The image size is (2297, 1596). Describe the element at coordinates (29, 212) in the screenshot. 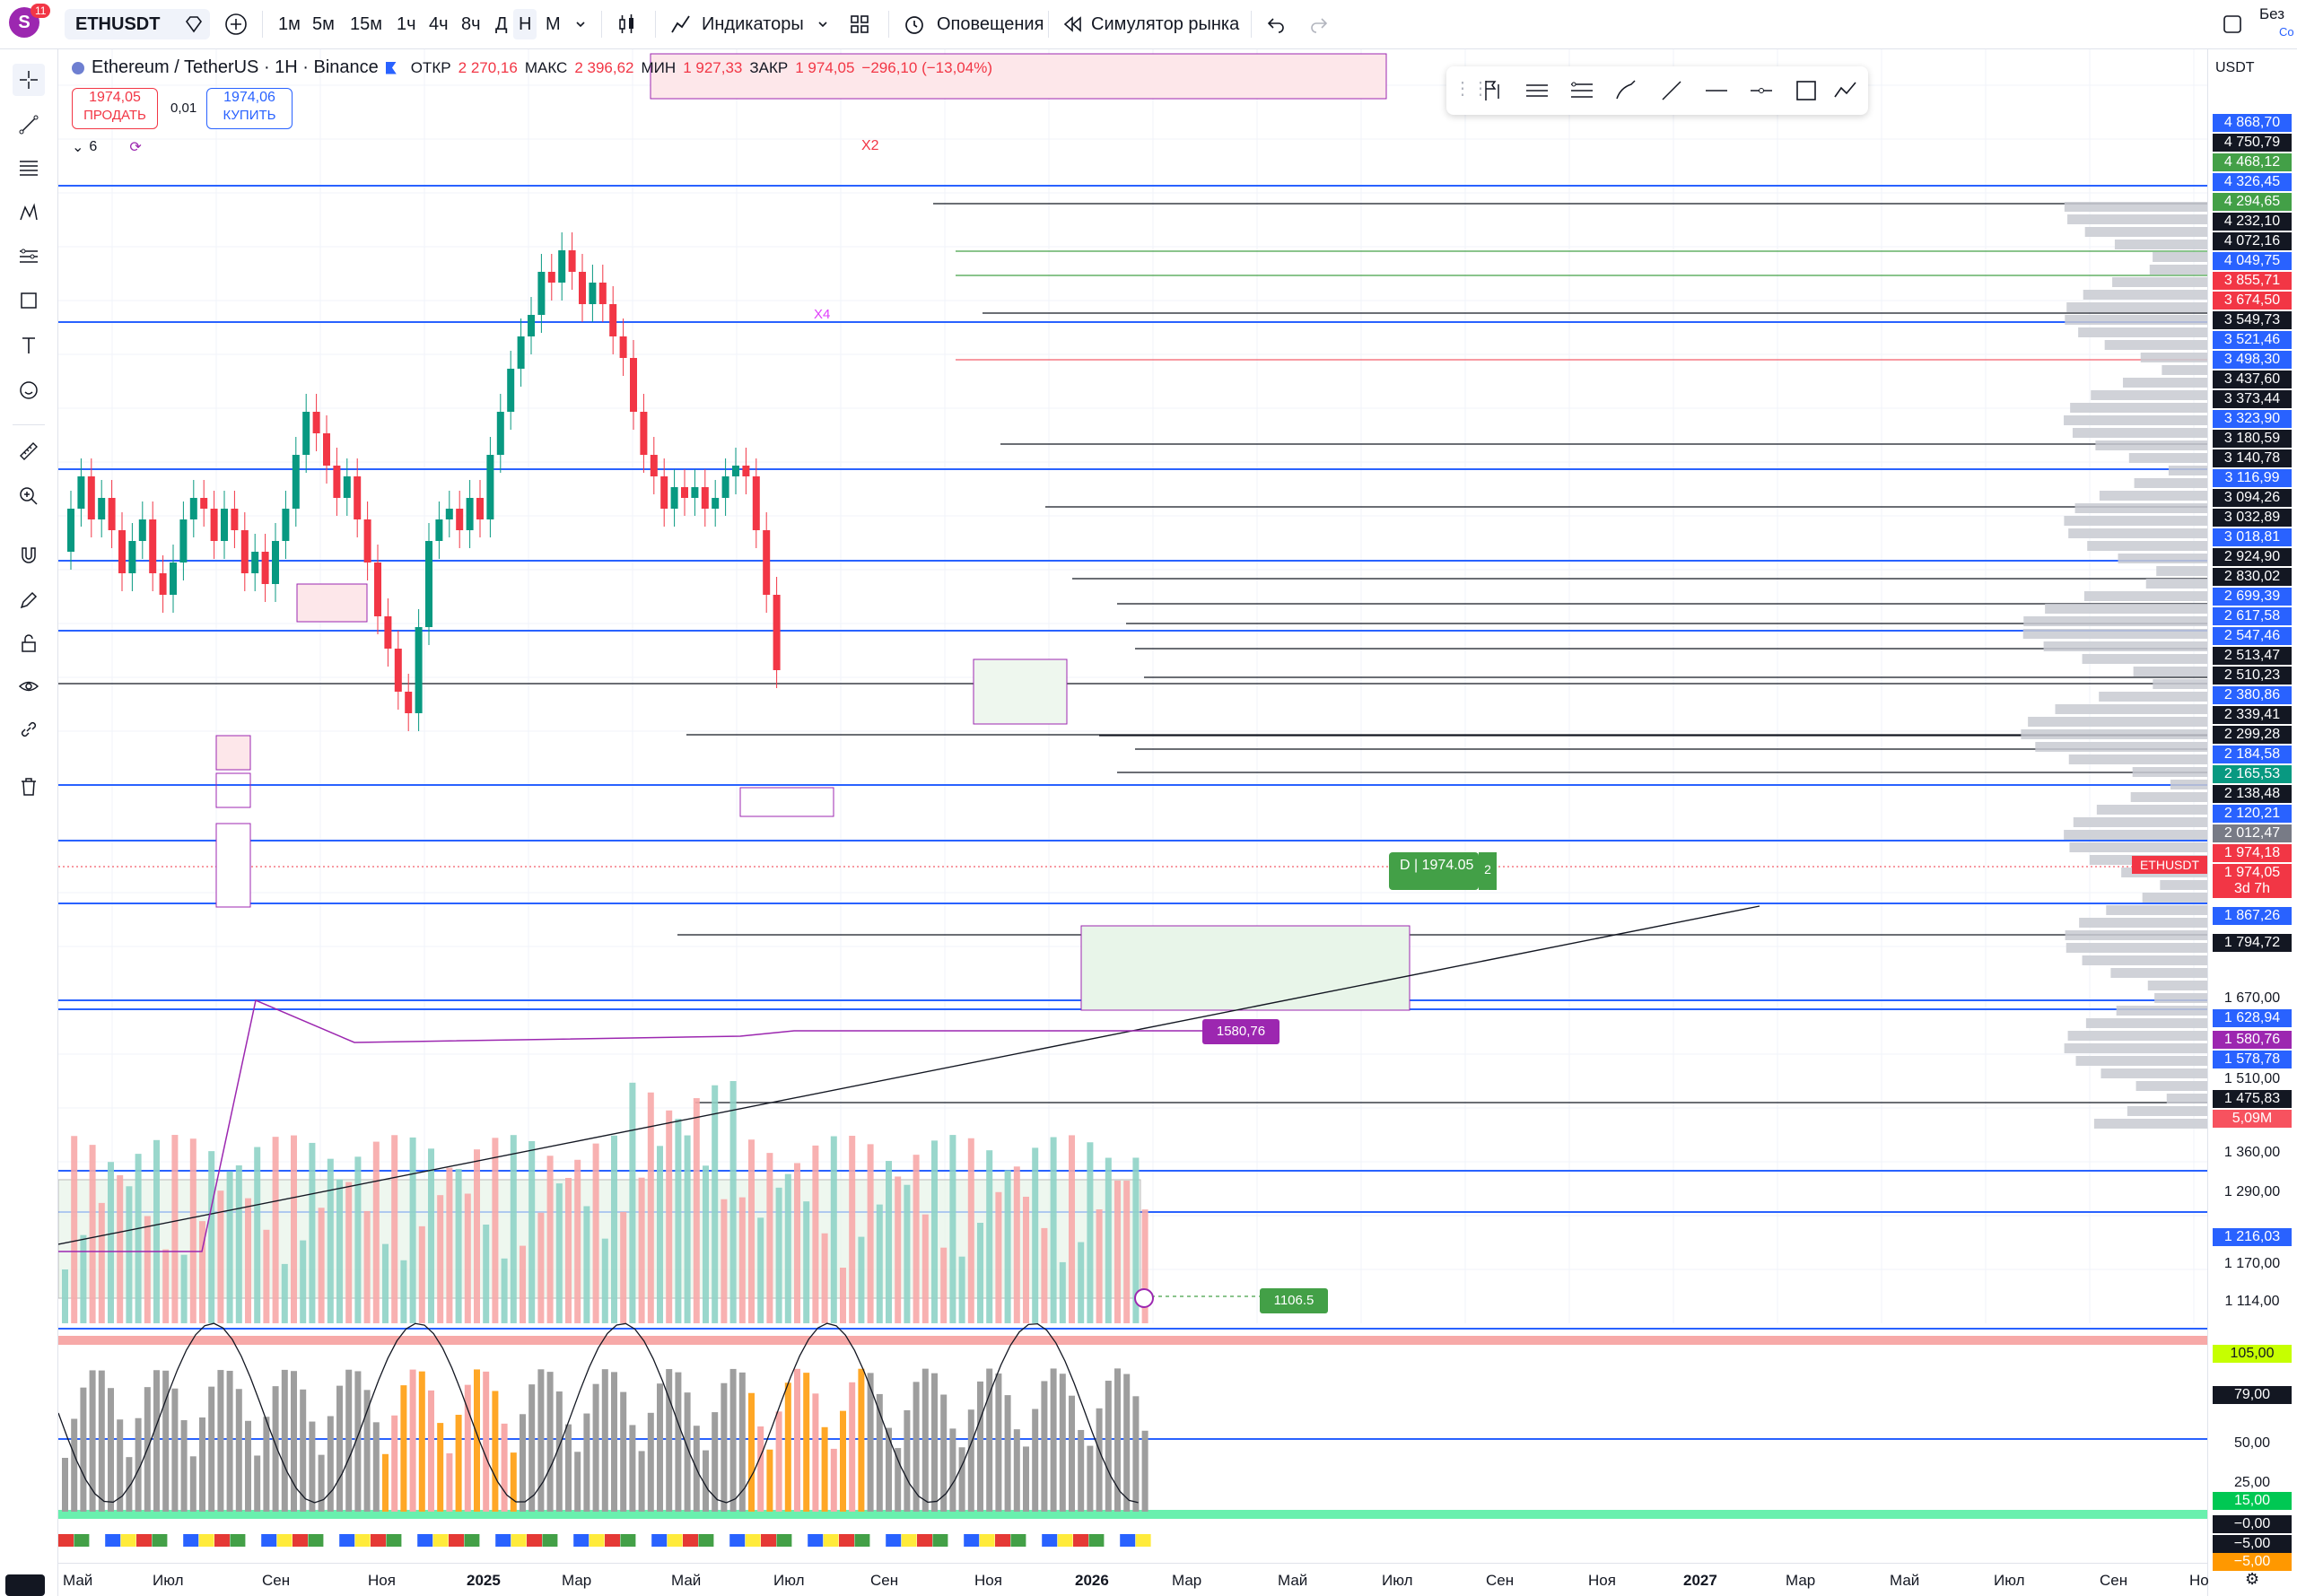

I see `pattern-icon` at that location.